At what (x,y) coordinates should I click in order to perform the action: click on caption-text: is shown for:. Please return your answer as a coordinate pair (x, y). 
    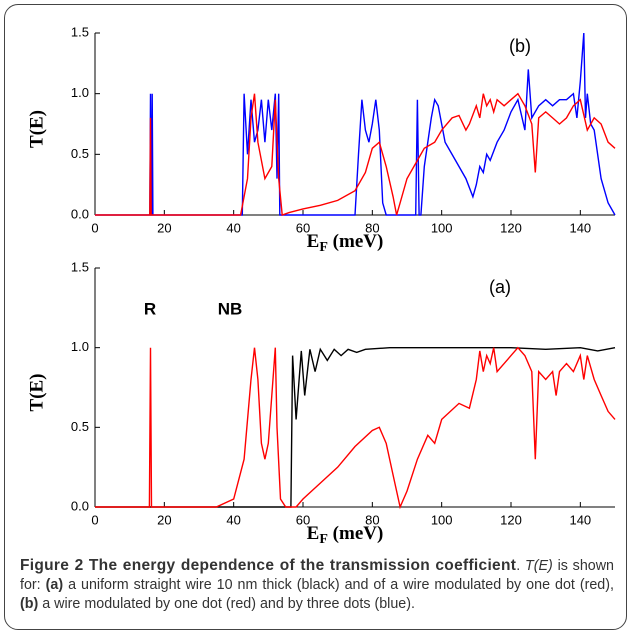
    Looking at the image, I should click on (317, 575).